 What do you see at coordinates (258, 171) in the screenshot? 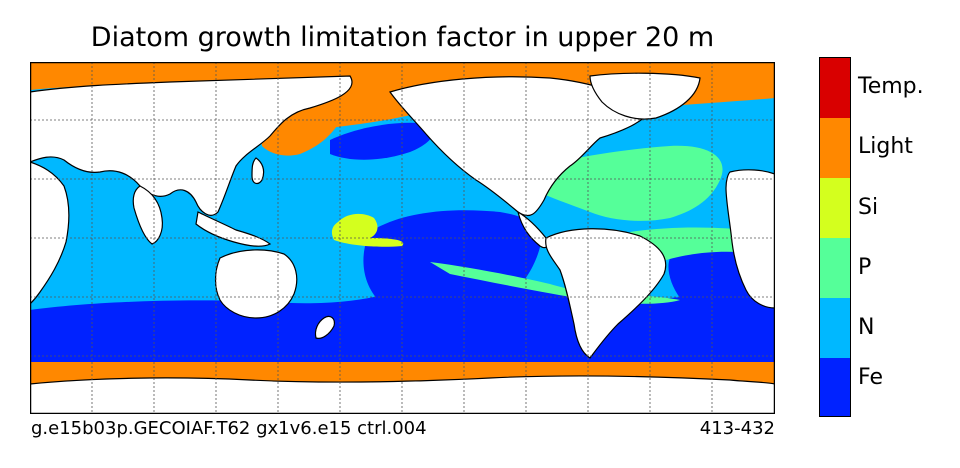
I see `land-japan` at bounding box center [258, 171].